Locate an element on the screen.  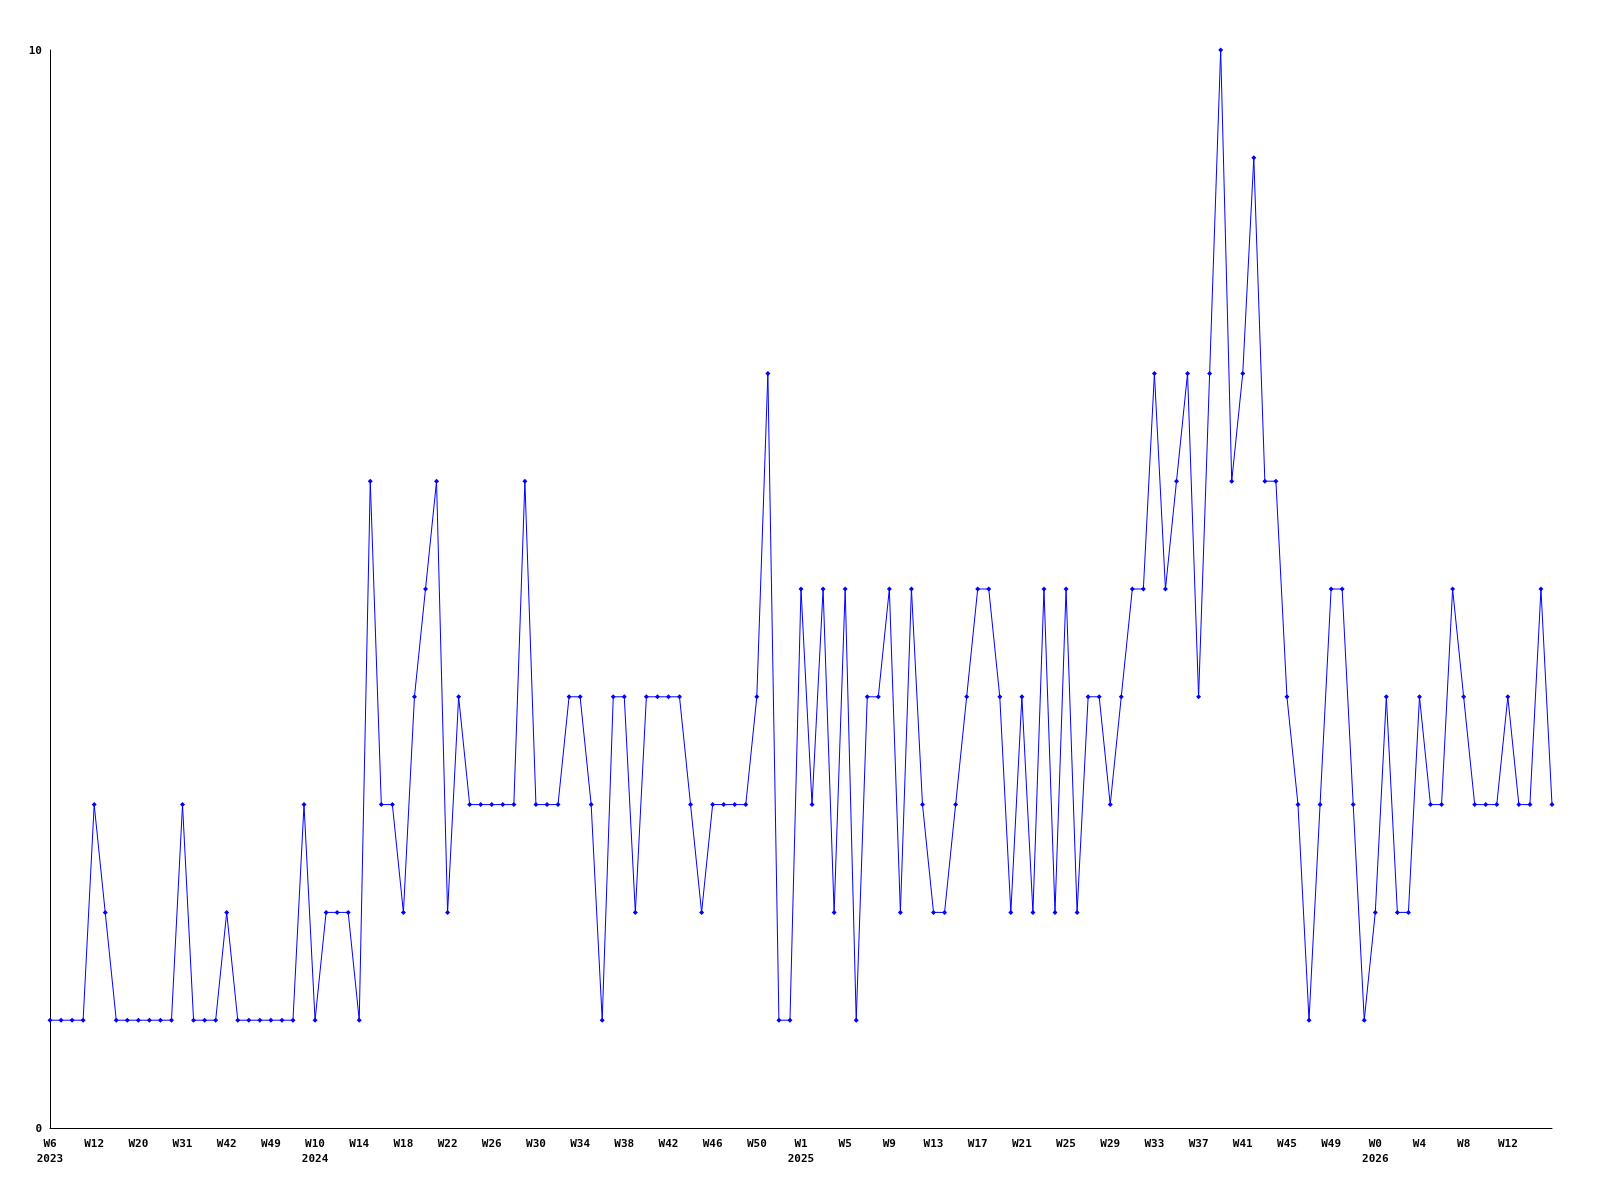
x-tick-label: W41 is located at coordinates (1243, 1143).